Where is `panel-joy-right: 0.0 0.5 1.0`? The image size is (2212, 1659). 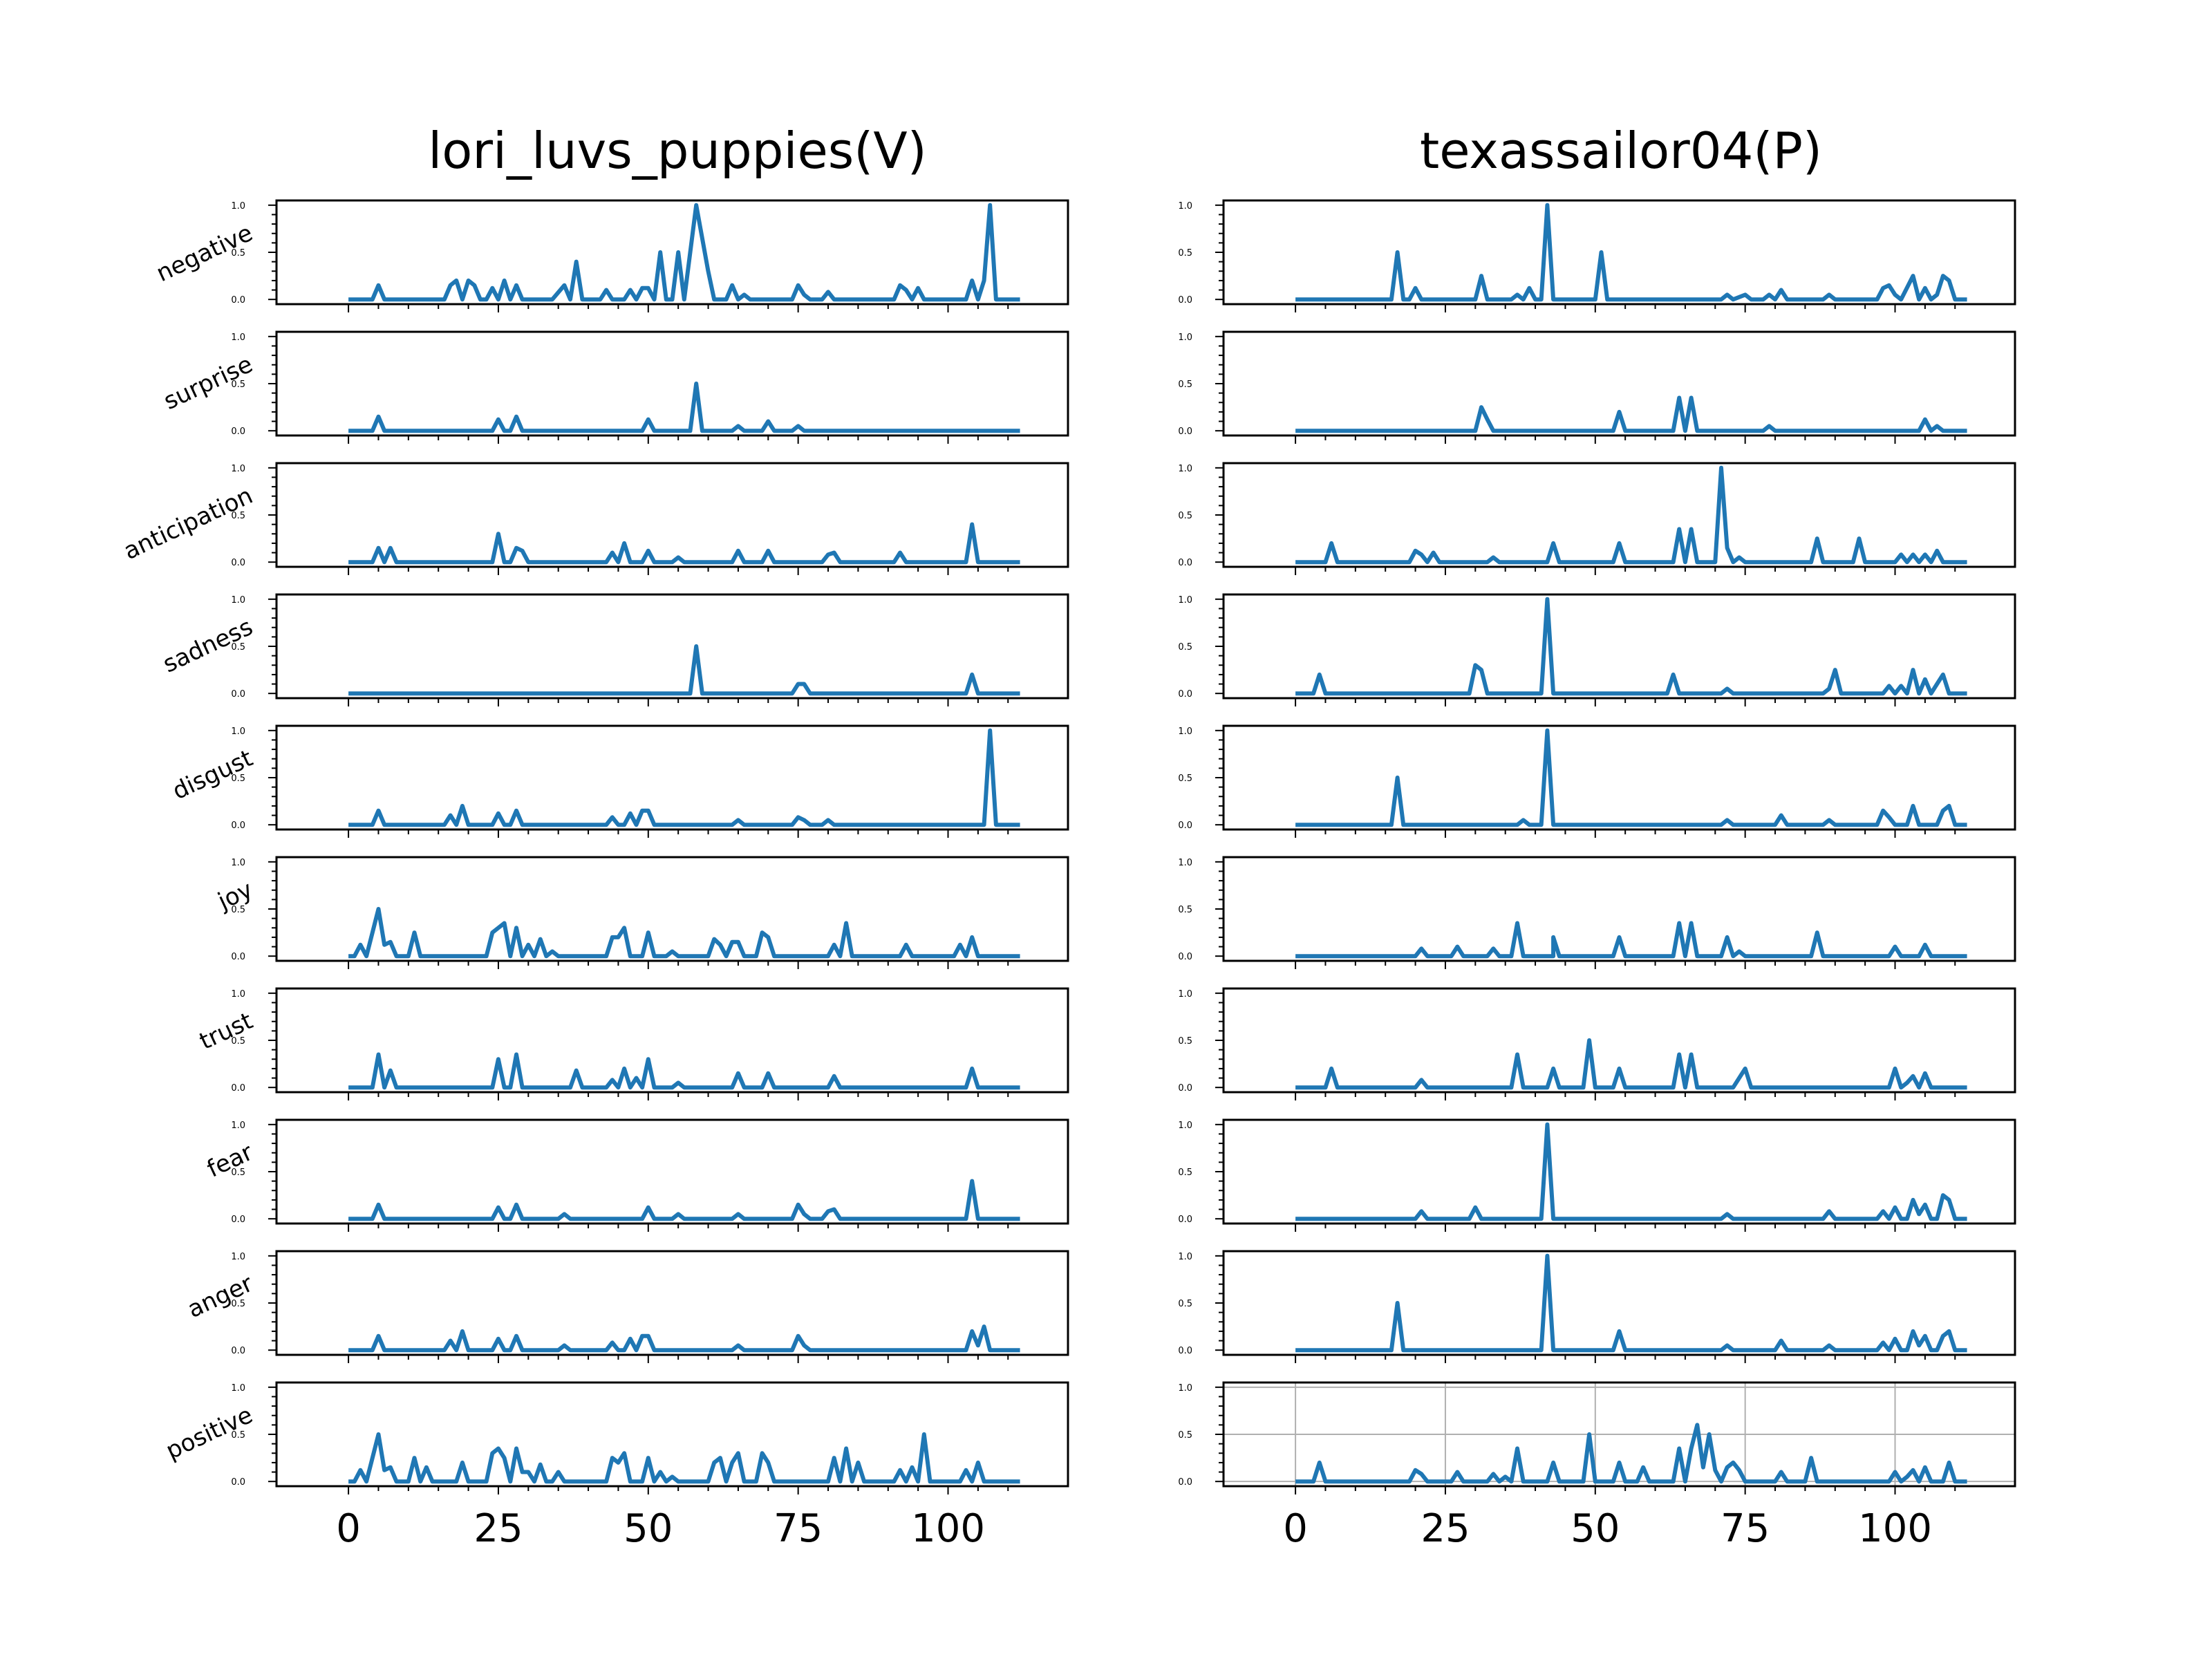 panel-joy-right: 0.0 0.5 1.0 is located at coordinates (1597, 913).